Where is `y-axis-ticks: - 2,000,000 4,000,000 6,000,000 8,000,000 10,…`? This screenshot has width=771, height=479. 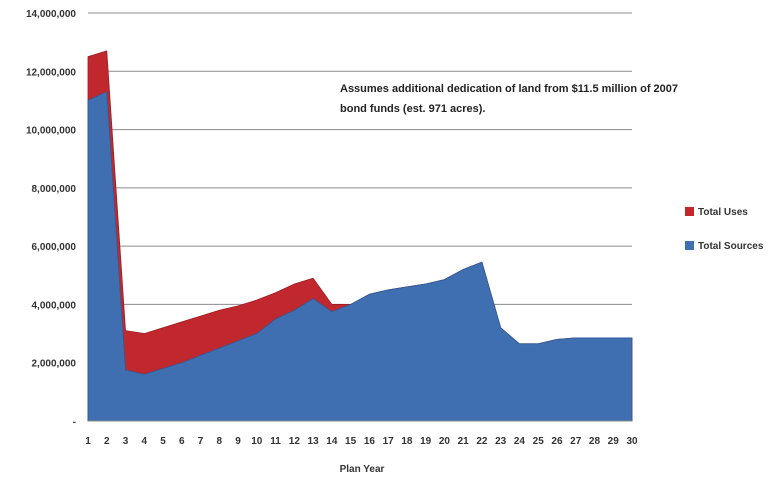
y-axis-ticks: - 2,000,000 4,000,000 6,000,000 8,000,000 10,… is located at coordinates (51, 218).